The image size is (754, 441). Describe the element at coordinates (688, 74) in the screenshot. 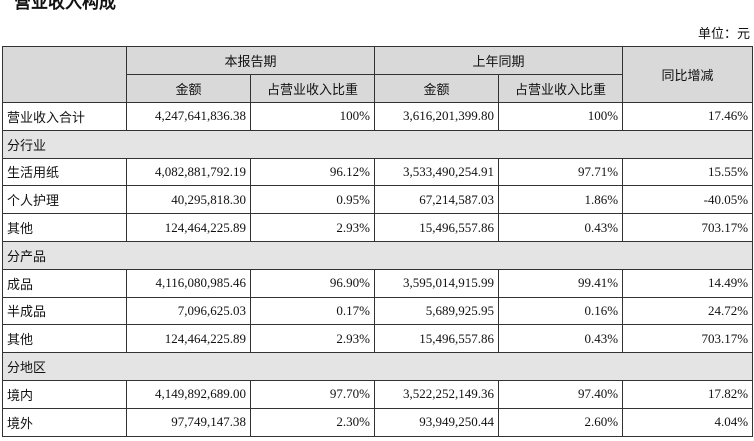

I see `header-cell: 同比增减` at that location.